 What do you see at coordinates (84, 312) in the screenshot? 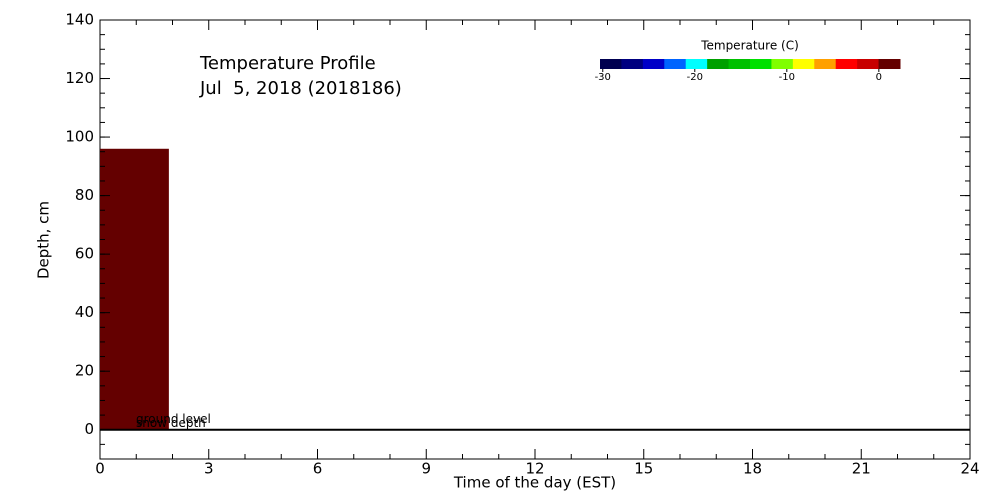
I see `y-tick-label: 40` at bounding box center [84, 312].